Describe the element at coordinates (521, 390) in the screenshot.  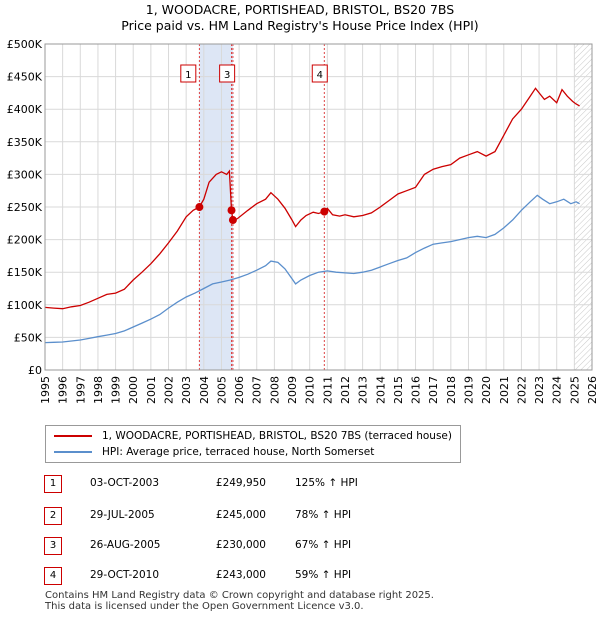
I see `x-tick-label: 2022` at that location.